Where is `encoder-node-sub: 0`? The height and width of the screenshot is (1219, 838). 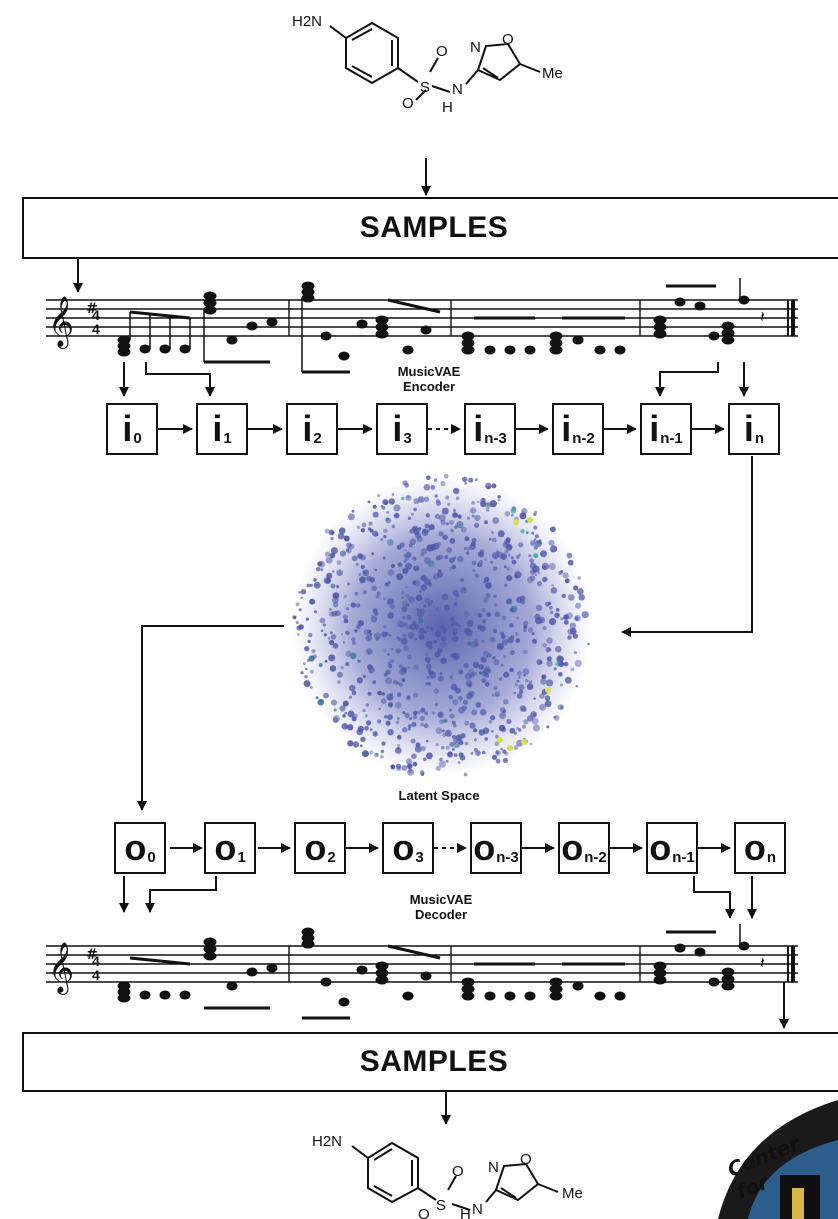
encoder-node-sub: 0 is located at coordinates (137, 438).